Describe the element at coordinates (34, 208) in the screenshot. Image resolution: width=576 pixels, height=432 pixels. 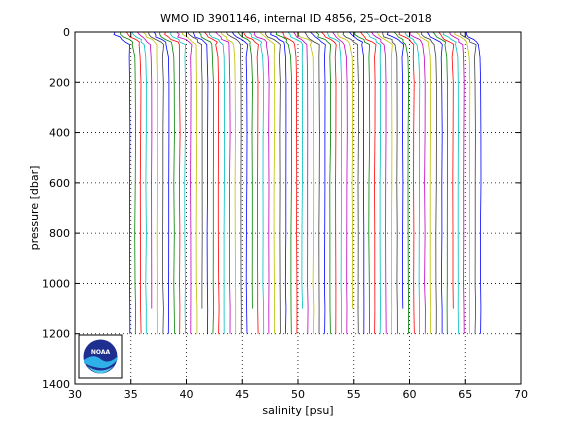
I see `y-axis-label: pressure [dbar]` at that location.